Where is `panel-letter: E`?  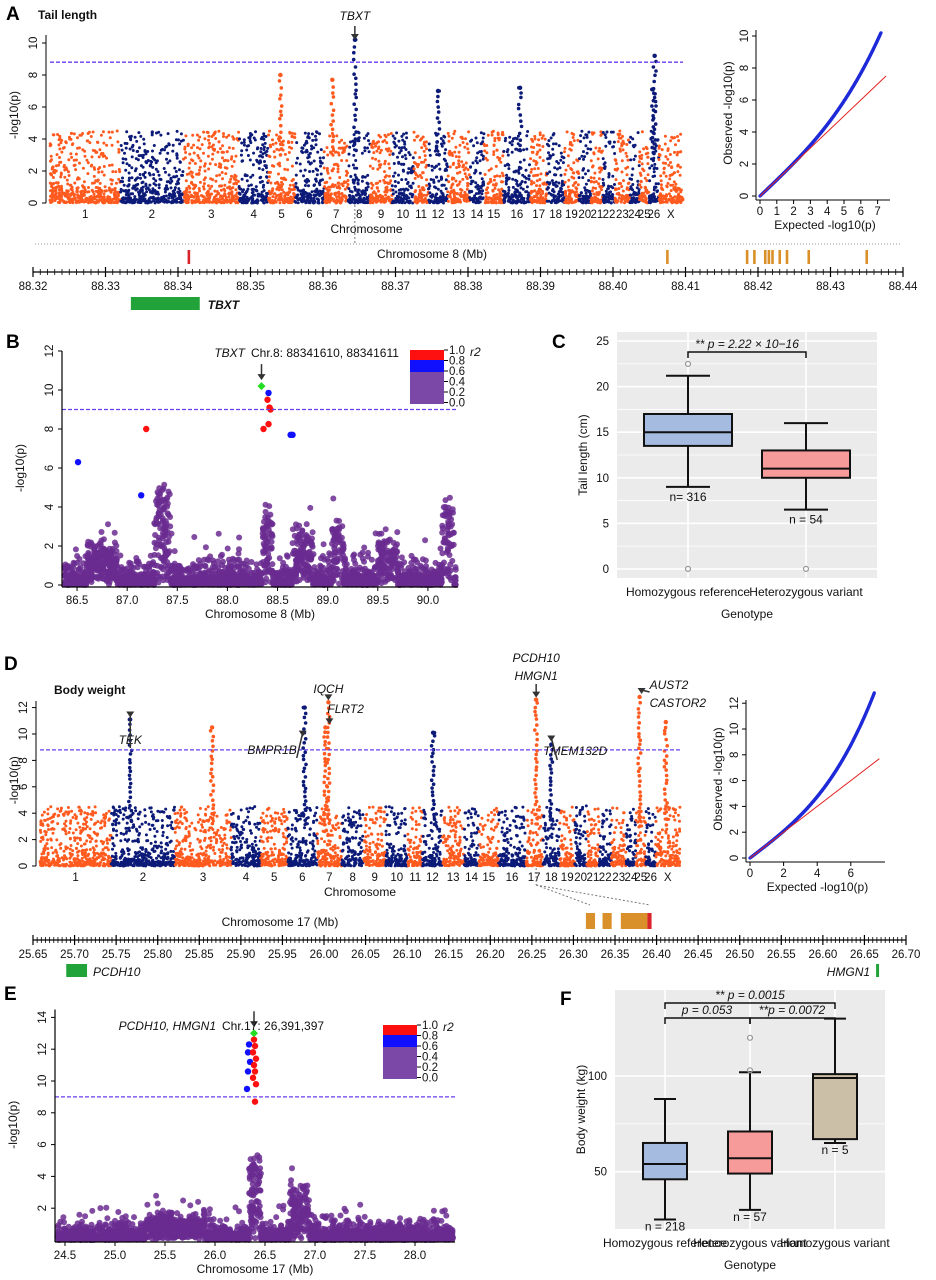
panel-letter: E is located at coordinates (10, 994).